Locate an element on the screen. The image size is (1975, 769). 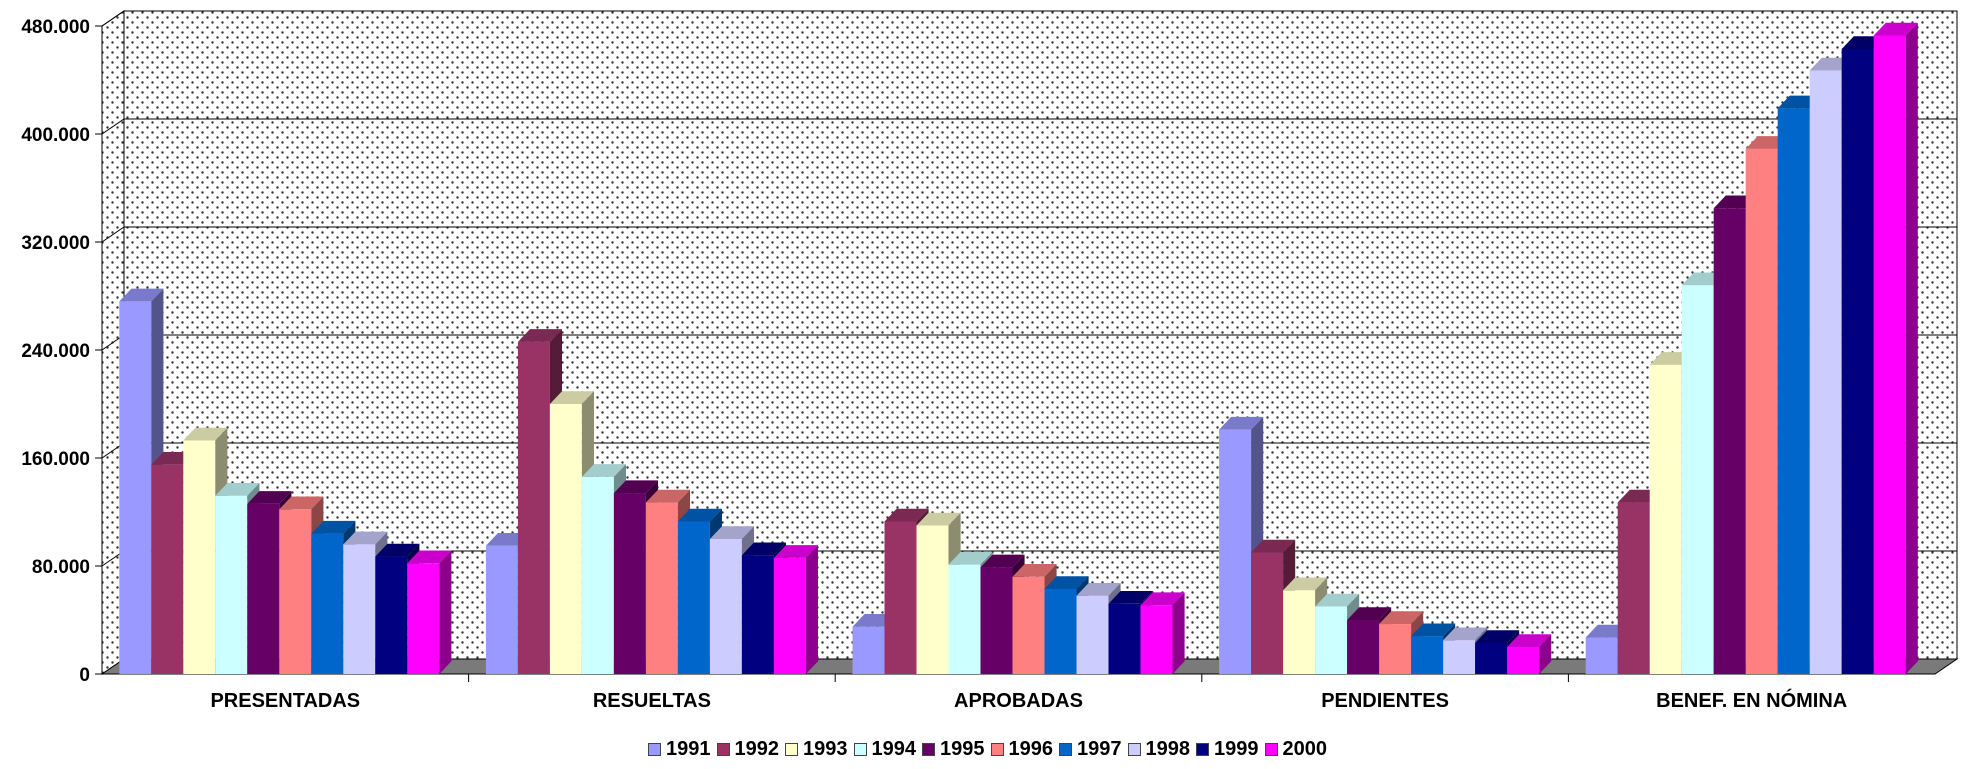
x-tick-label: PRESENTADAS is located at coordinates (285, 701).